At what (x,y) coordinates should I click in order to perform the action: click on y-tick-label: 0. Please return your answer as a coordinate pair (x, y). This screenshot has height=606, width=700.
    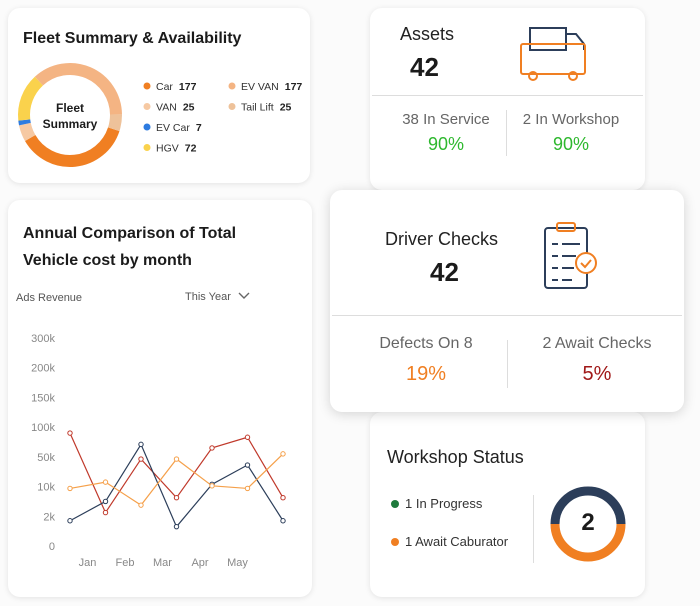
    Looking at the image, I should click on (52, 547).